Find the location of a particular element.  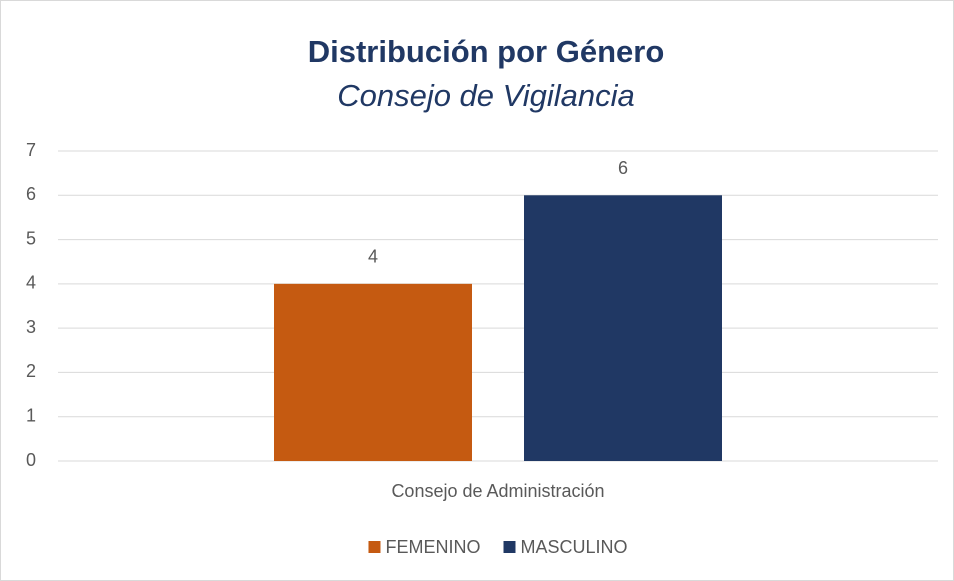

y-tick-label: 3 is located at coordinates (31, 327).